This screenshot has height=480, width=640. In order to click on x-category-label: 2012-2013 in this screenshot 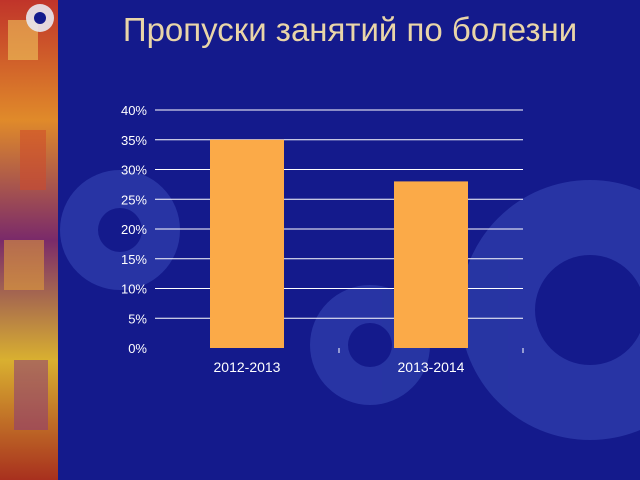, I will do `click(247, 367)`.